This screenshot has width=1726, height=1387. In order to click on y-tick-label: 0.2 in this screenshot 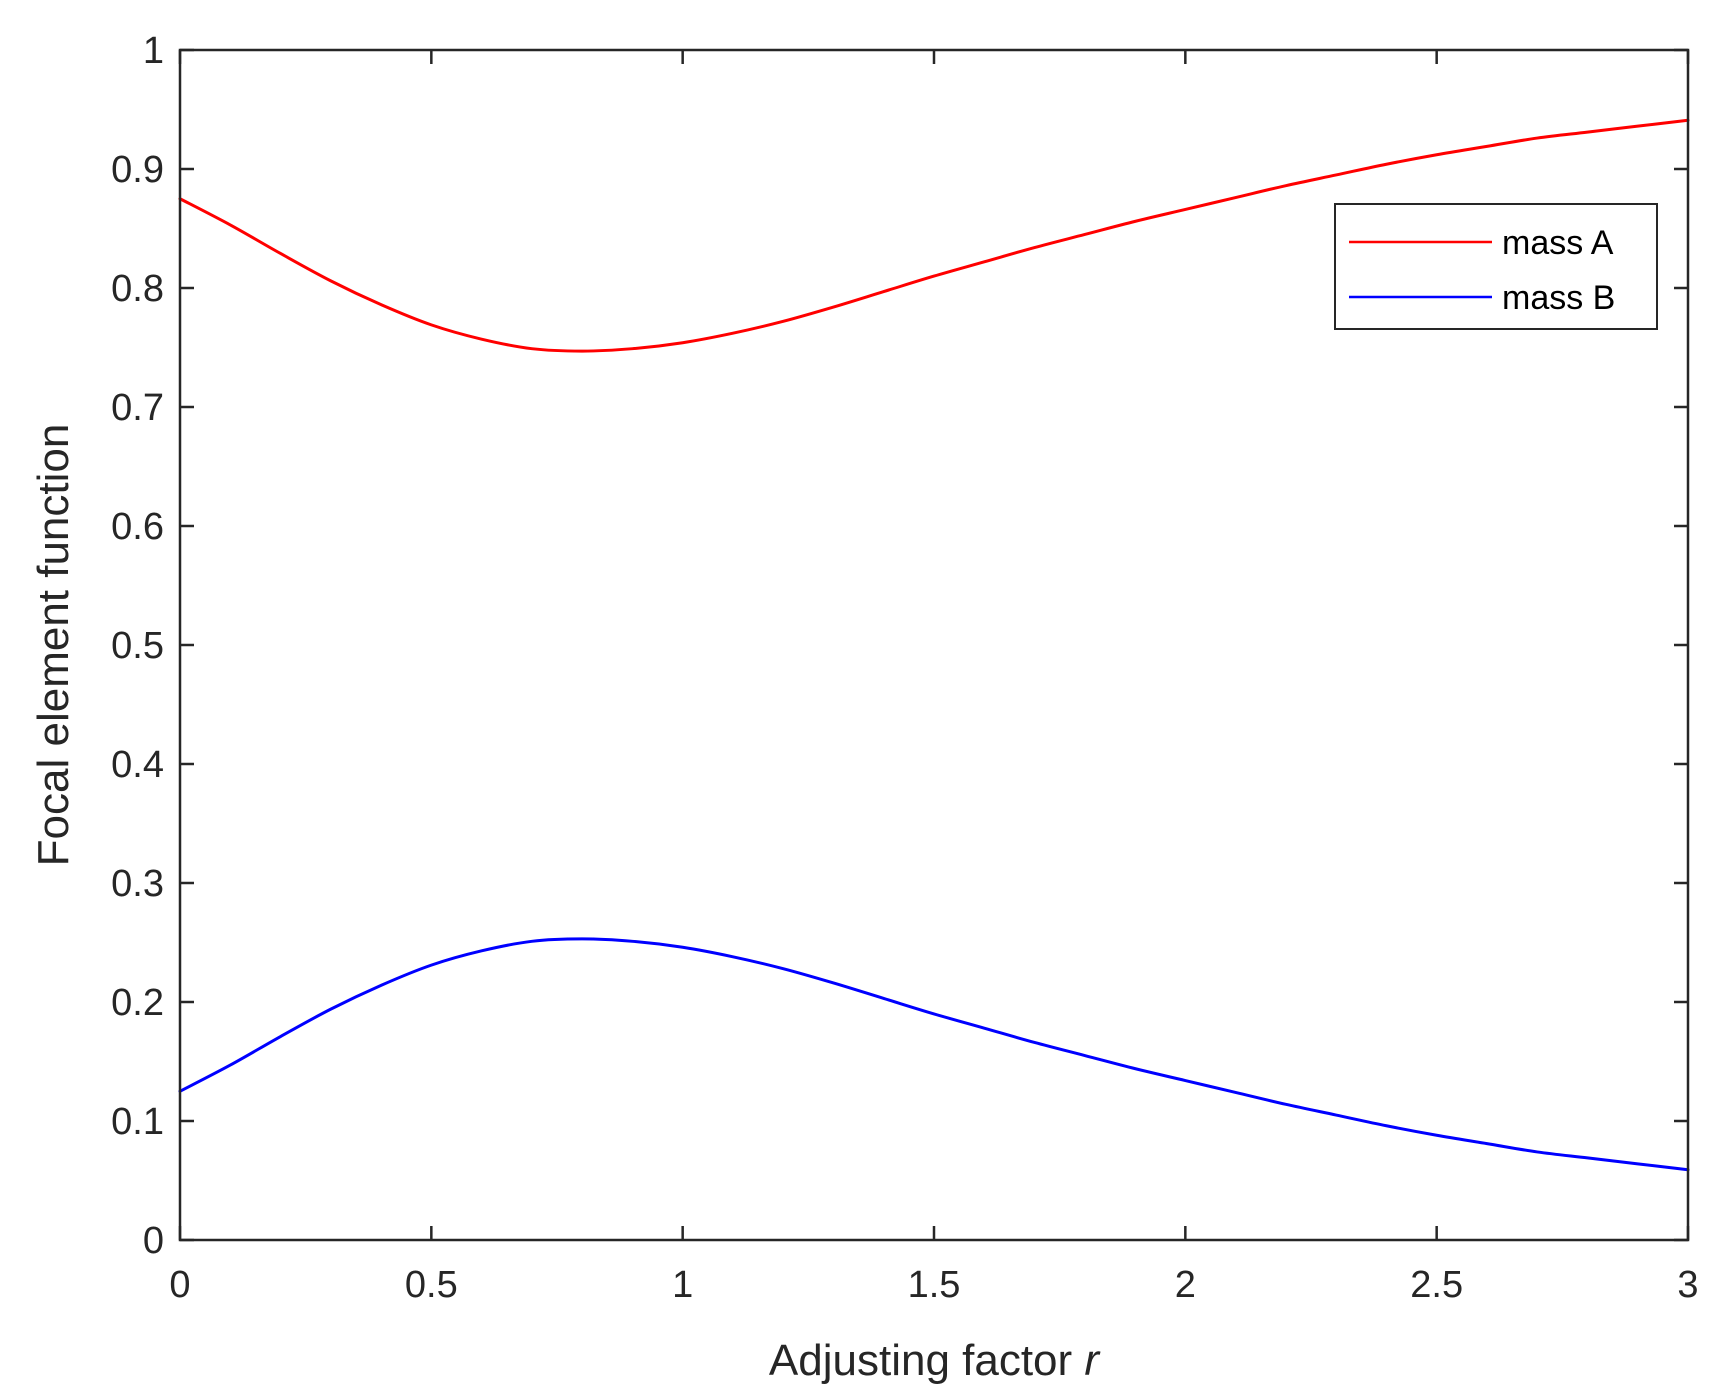, I will do `click(137, 1003)`.